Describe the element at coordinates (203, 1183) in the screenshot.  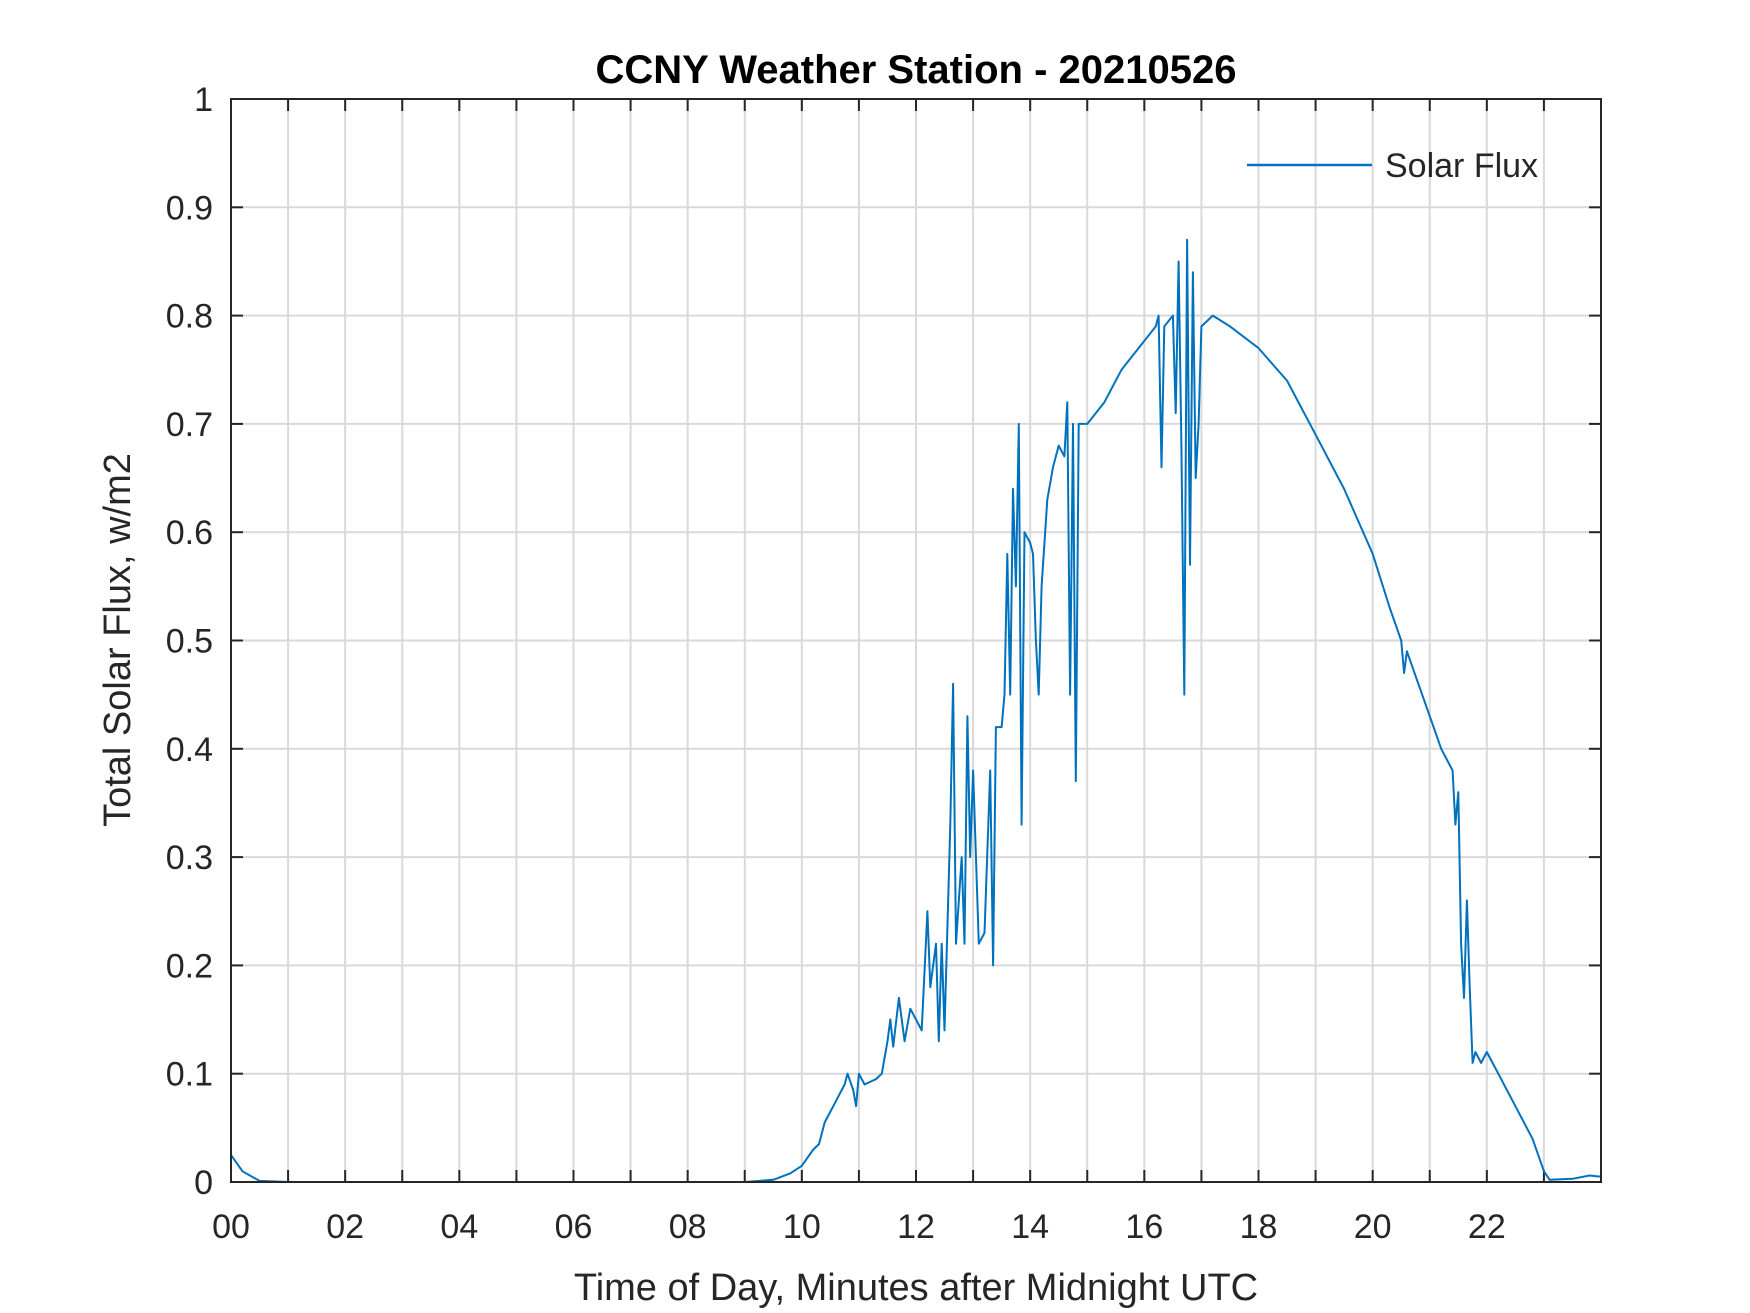
I see `y-tick-label: 0` at that location.